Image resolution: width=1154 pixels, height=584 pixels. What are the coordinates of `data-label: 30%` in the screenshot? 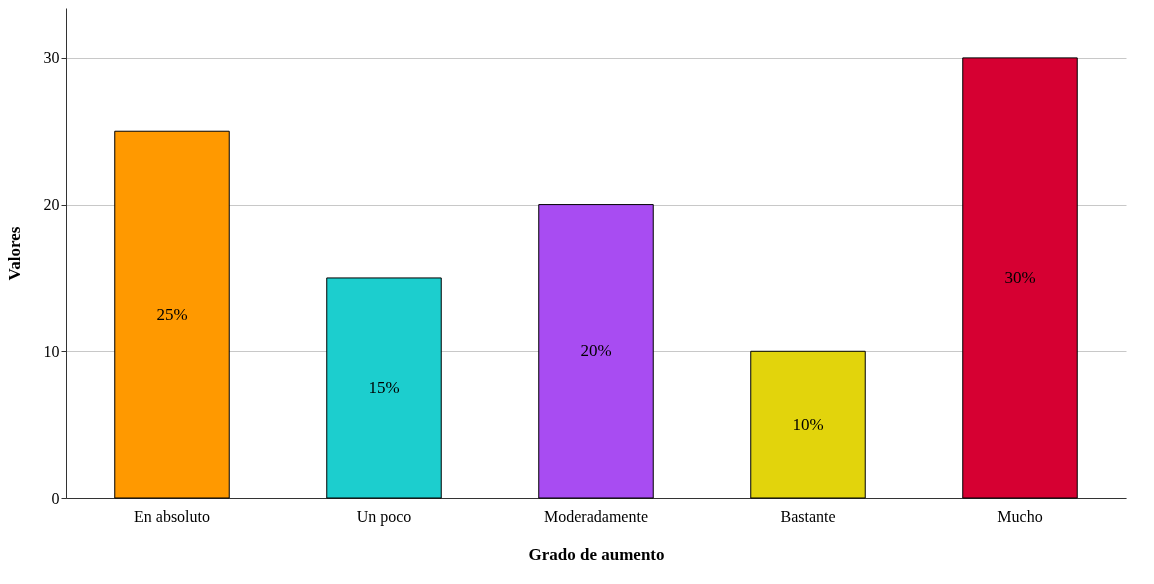 It's located at (1020, 277).